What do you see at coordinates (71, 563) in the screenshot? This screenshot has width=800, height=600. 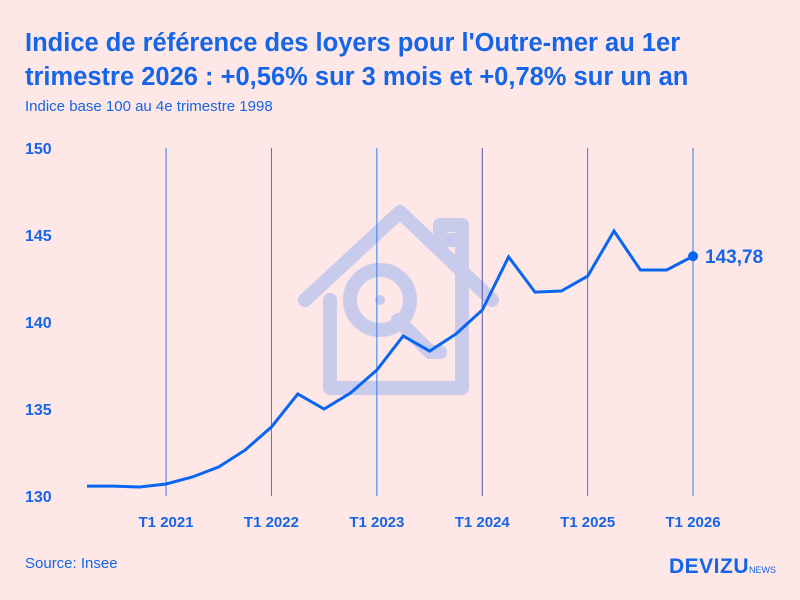 I see `source-note: Source: Insee` at bounding box center [71, 563].